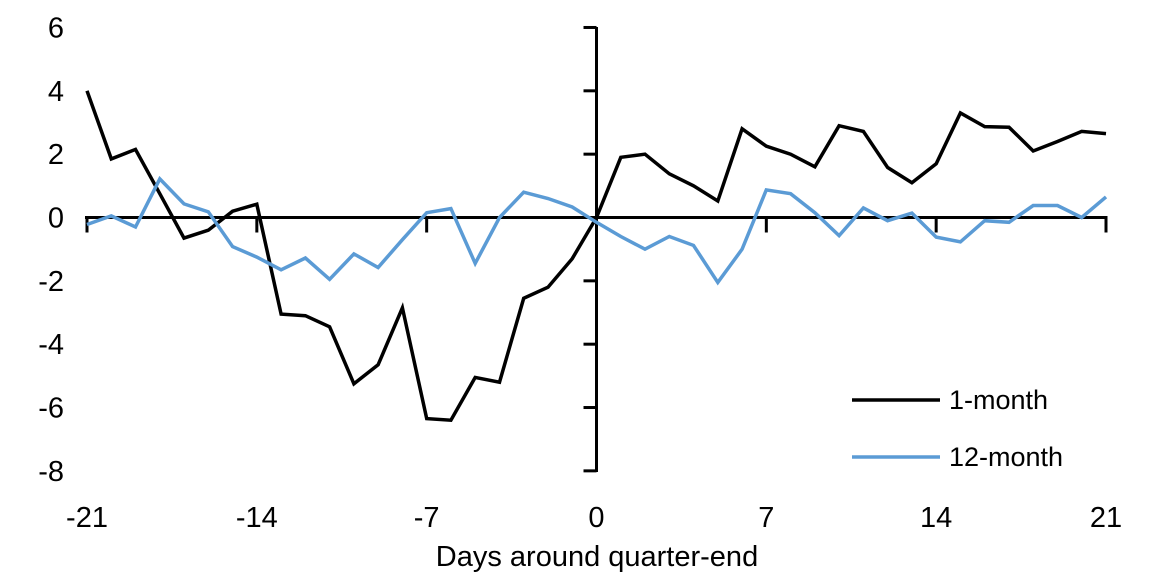  Describe the element at coordinates (51, 472) in the screenshot. I see `y-tick-label: -8` at that location.